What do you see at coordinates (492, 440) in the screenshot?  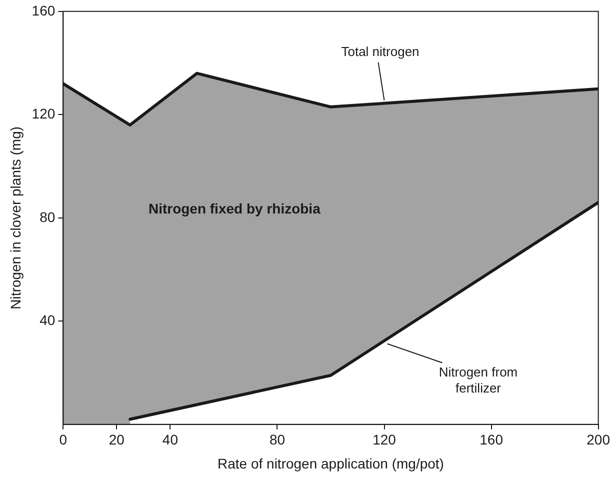 I see `x-tick-label: 160` at bounding box center [492, 440].